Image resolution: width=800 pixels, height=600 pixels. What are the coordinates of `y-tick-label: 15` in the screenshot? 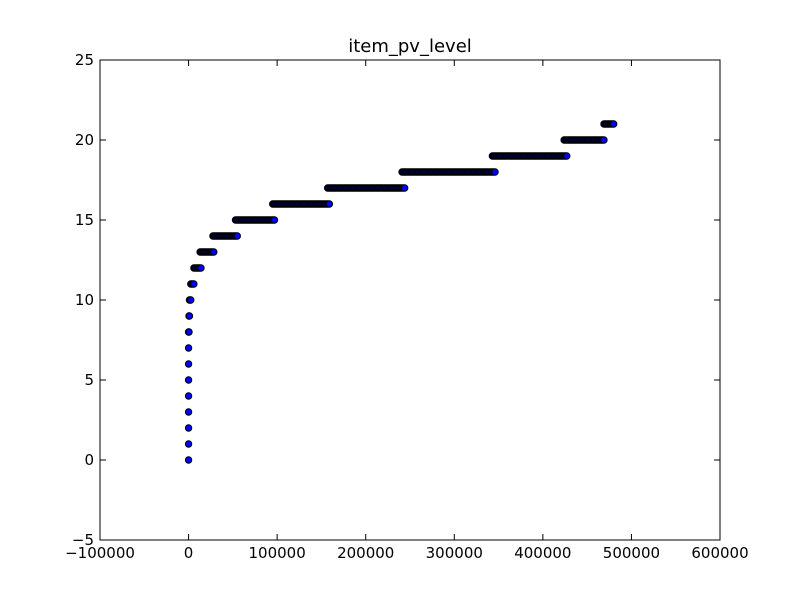 It's located at (84, 220).